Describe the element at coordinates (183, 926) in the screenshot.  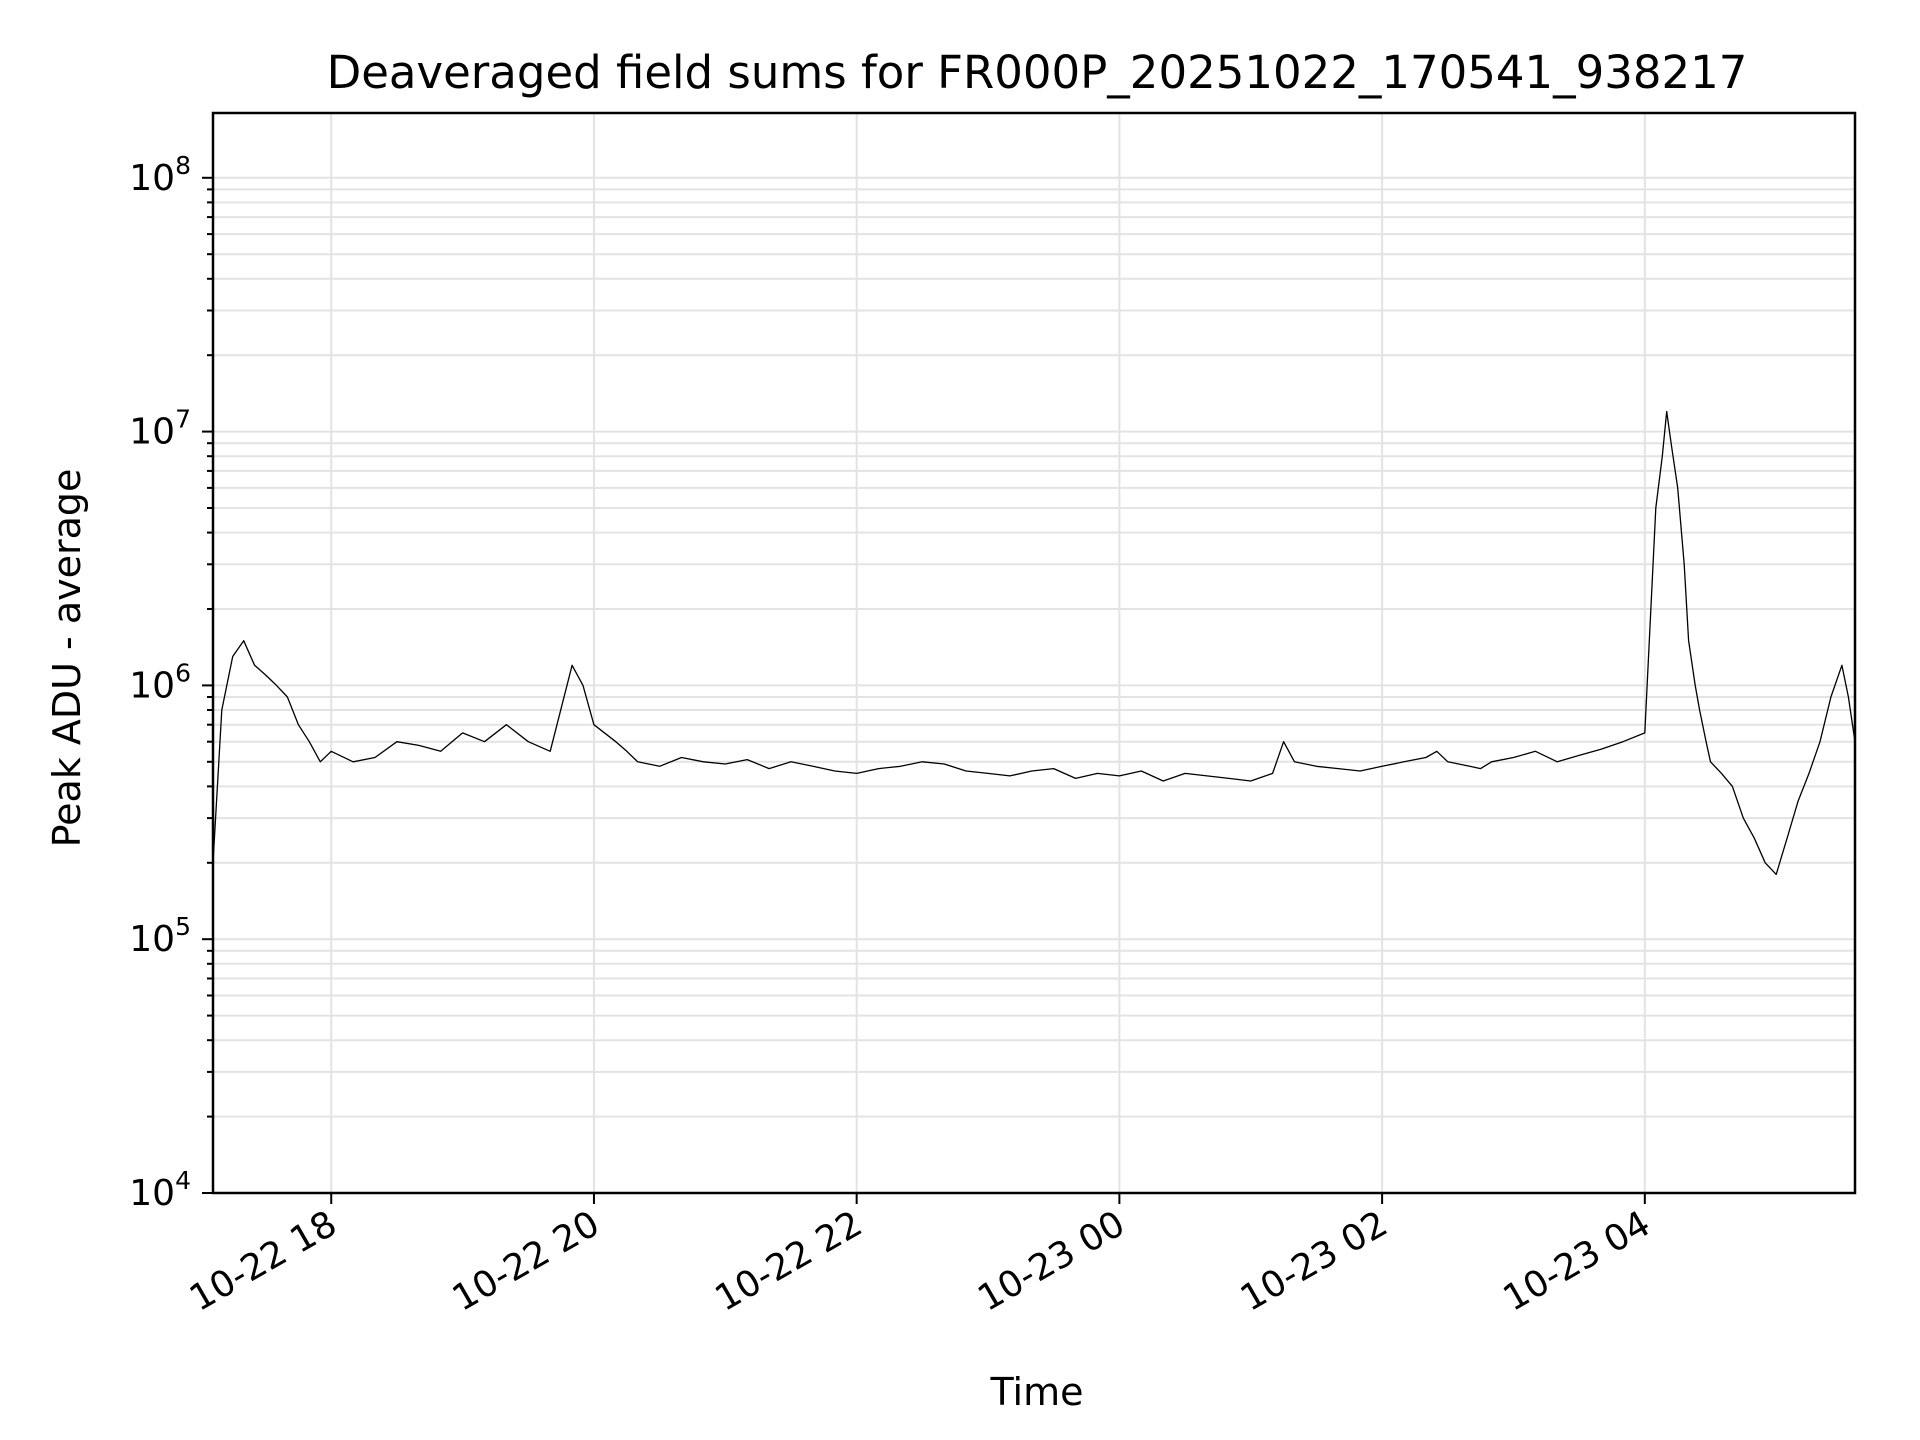
I see `y-tick-label-exponent: 5` at that location.